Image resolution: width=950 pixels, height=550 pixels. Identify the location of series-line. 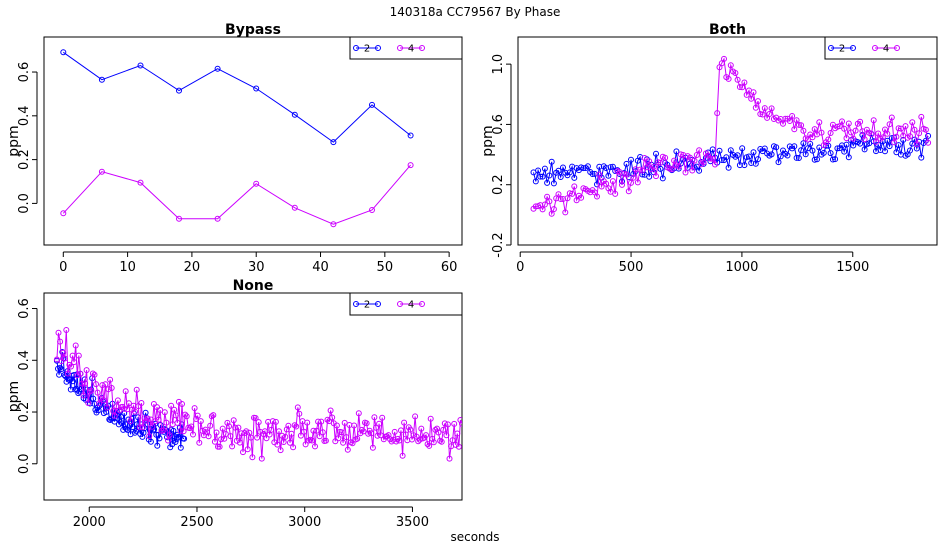
(731, 136).